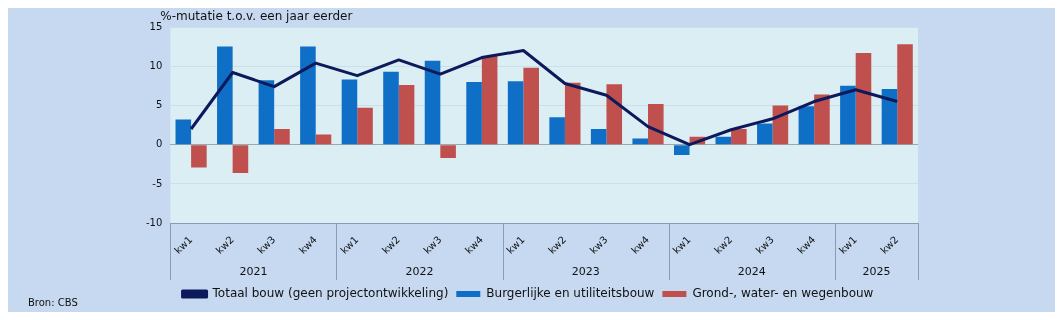 The image size is (1063, 320). What do you see at coordinates (253, 272) in the screenshot?
I see `text: 2021` at bounding box center [253, 272].